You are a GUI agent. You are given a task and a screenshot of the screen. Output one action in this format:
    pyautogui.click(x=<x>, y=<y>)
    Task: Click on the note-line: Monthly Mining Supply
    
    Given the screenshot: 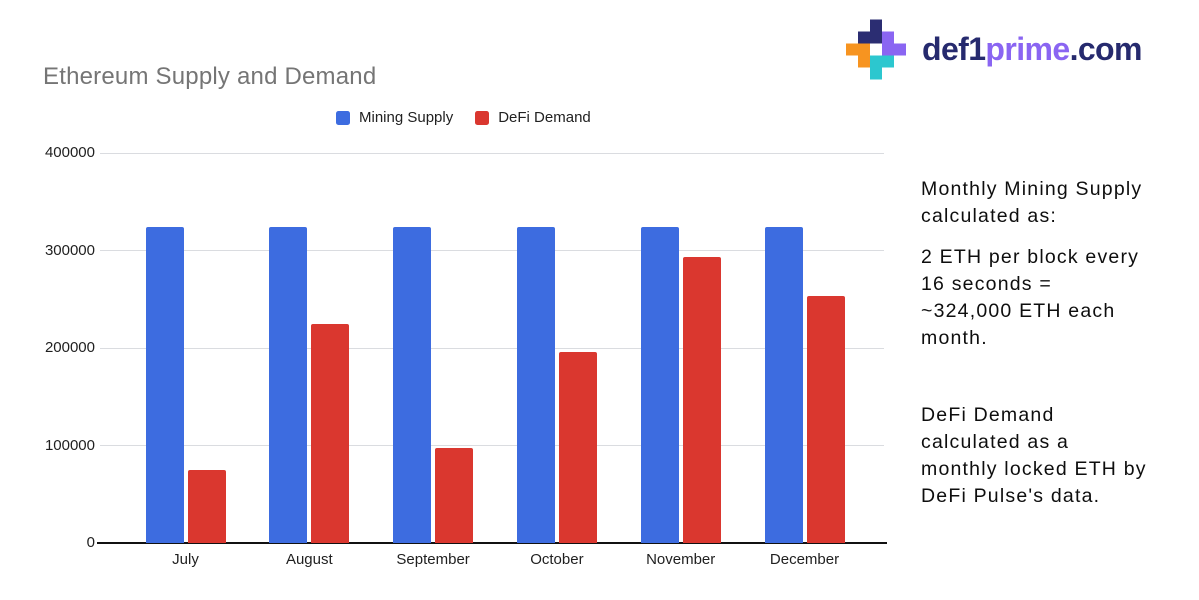 What is the action you would take?
    pyautogui.click(x=1032, y=189)
    